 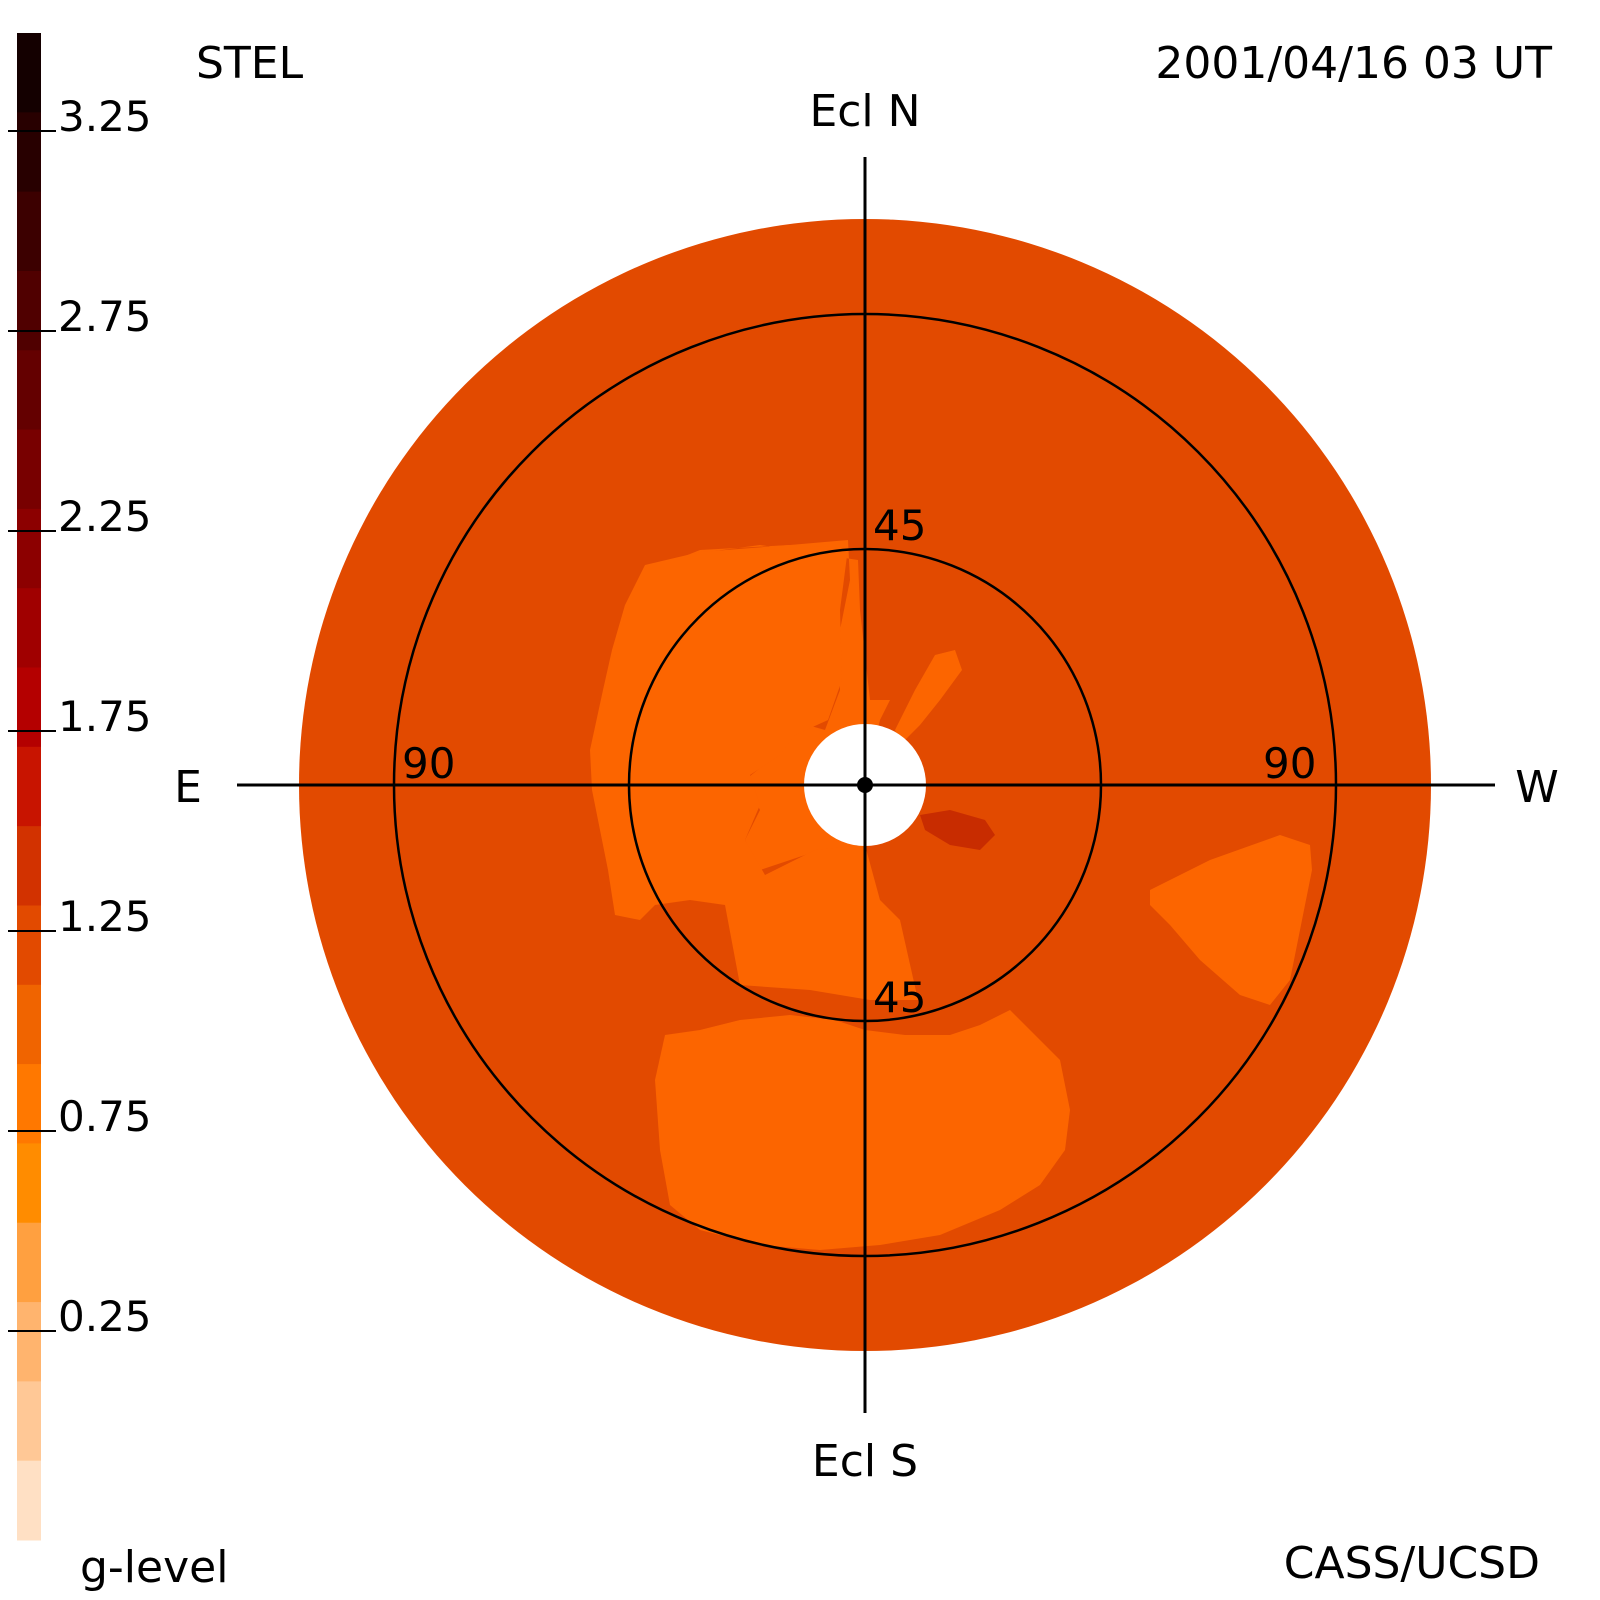 I want to click on colorbar, so click(x=29, y=787).